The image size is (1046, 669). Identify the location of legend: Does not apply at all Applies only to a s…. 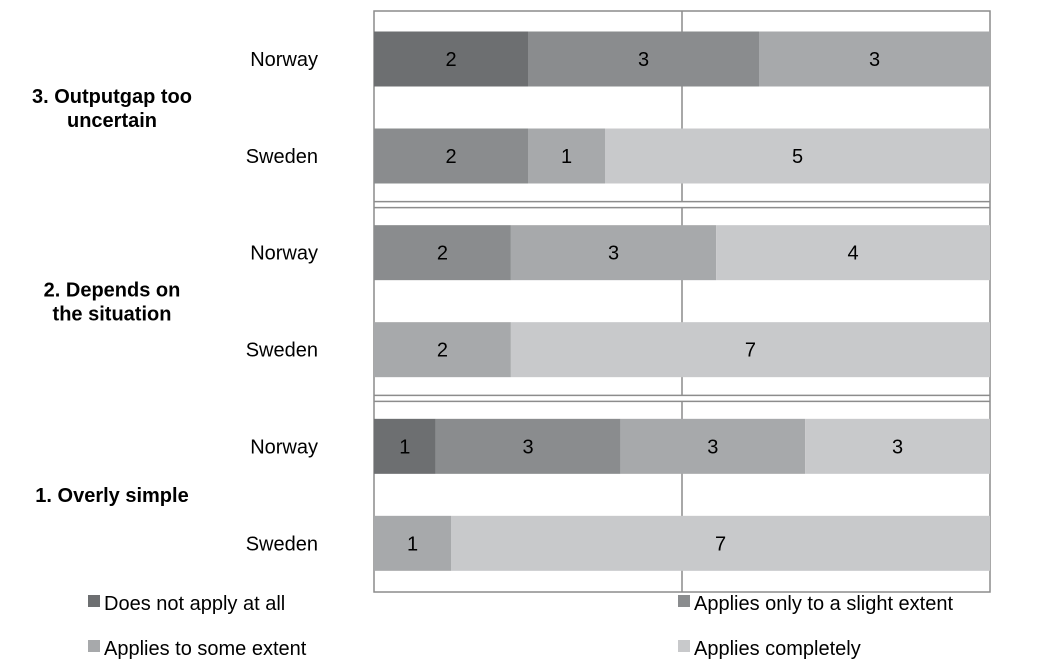
(520, 626).